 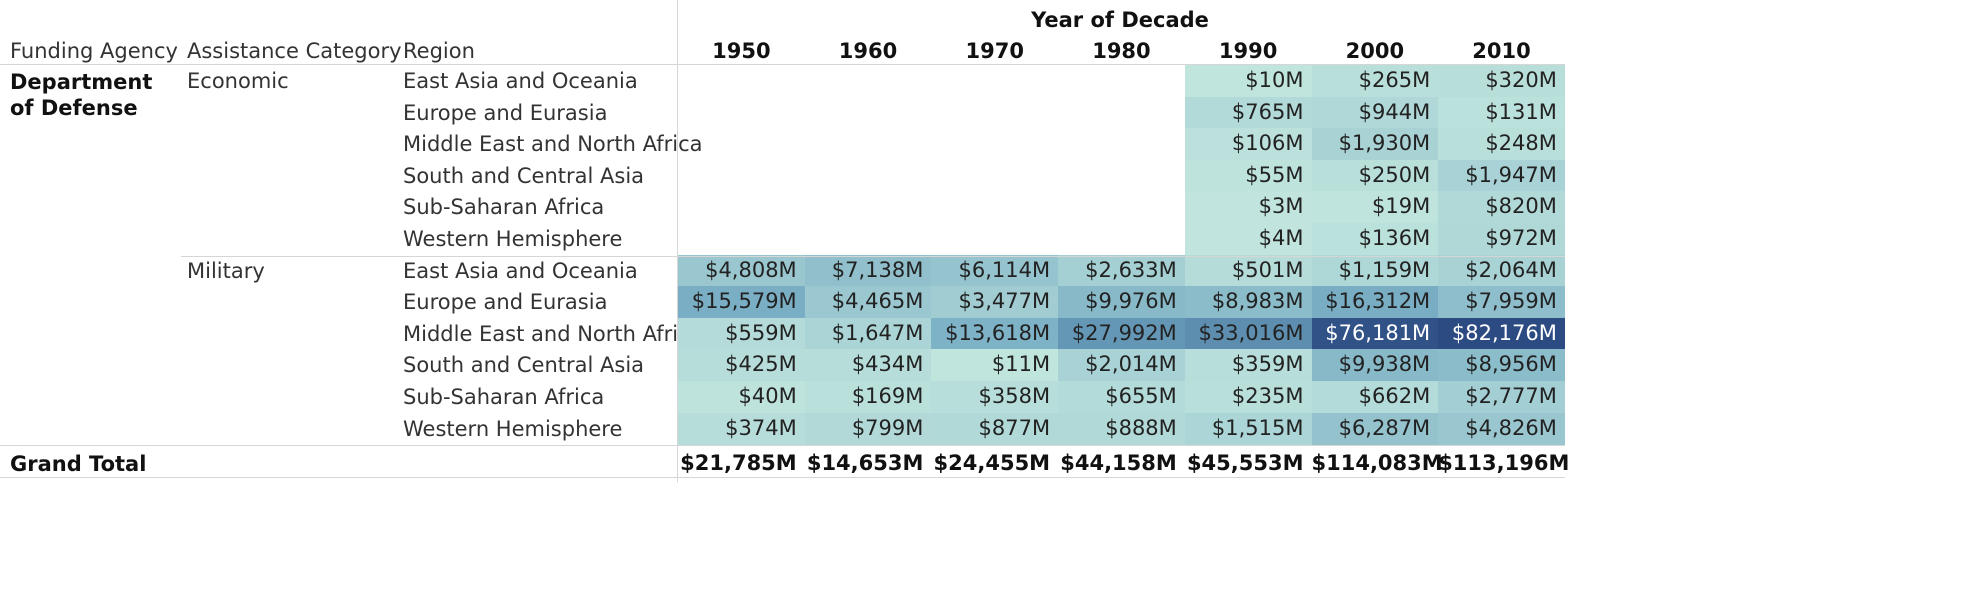 I want to click on cell-value-label: $169M, so click(x=887, y=396).